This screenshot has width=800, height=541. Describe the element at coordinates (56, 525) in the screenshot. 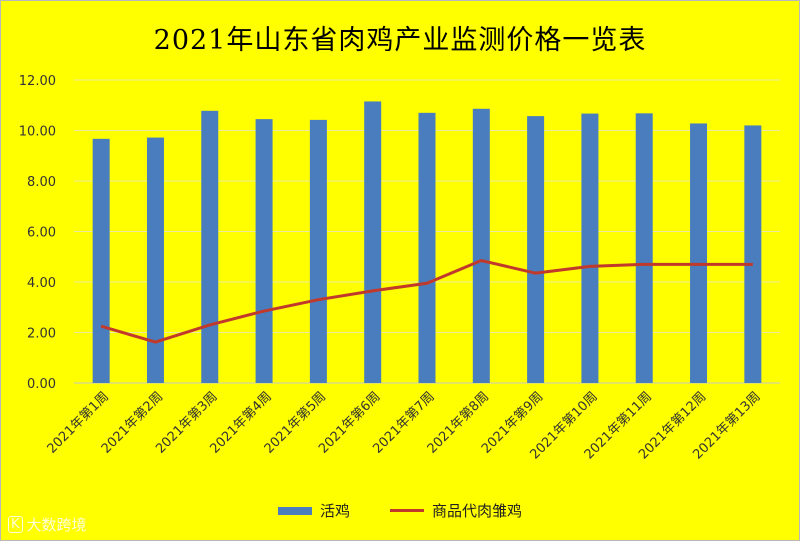

I see `watermark-text: 大数跨境` at that location.